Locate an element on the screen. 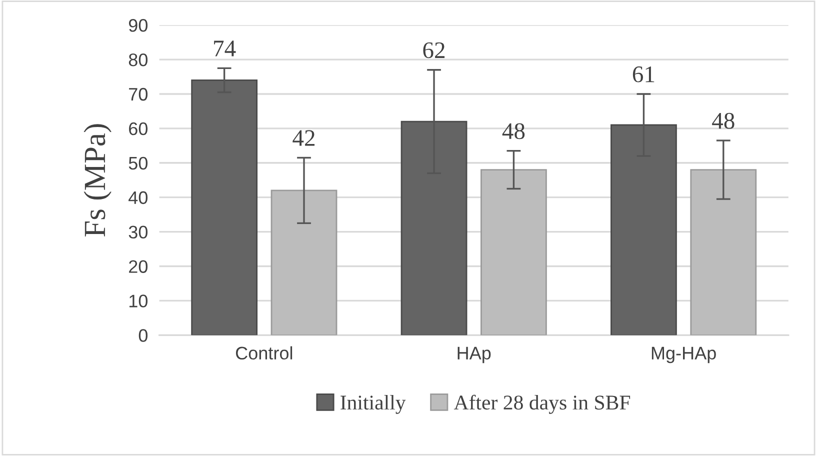 The image size is (817, 456). x-tick-label: Control is located at coordinates (264, 353).